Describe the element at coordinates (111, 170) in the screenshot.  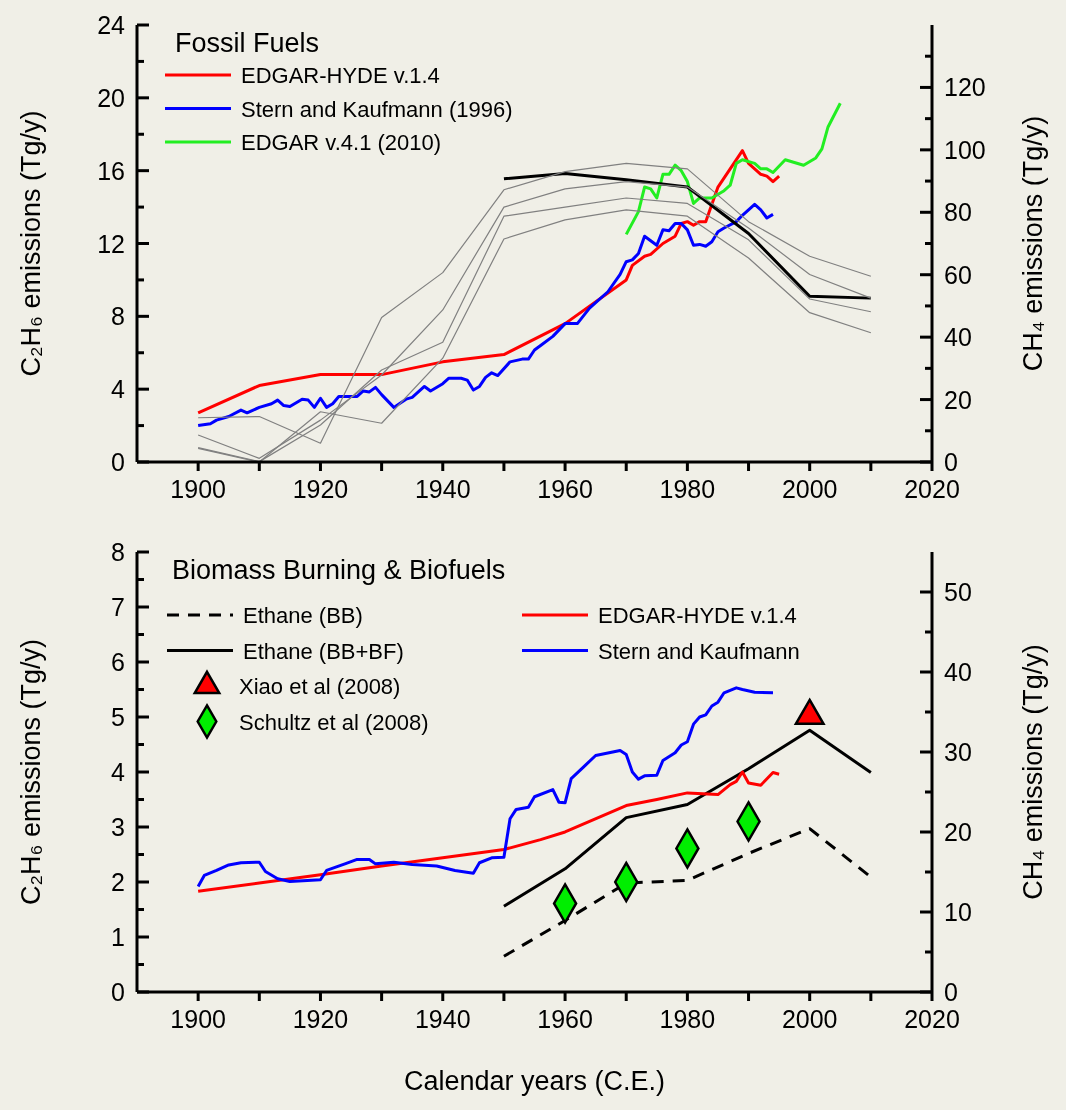
I see `y-tick-label: 16` at that location.